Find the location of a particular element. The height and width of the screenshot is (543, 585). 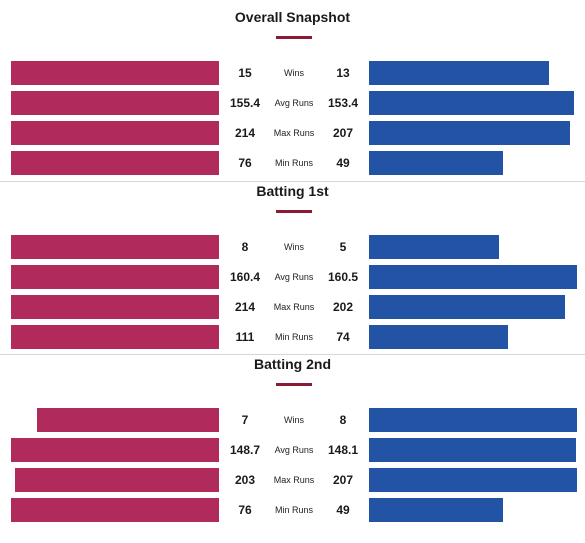

stat-row: 148.7 Avg Runs 148.1 is located at coordinates (292, 450).